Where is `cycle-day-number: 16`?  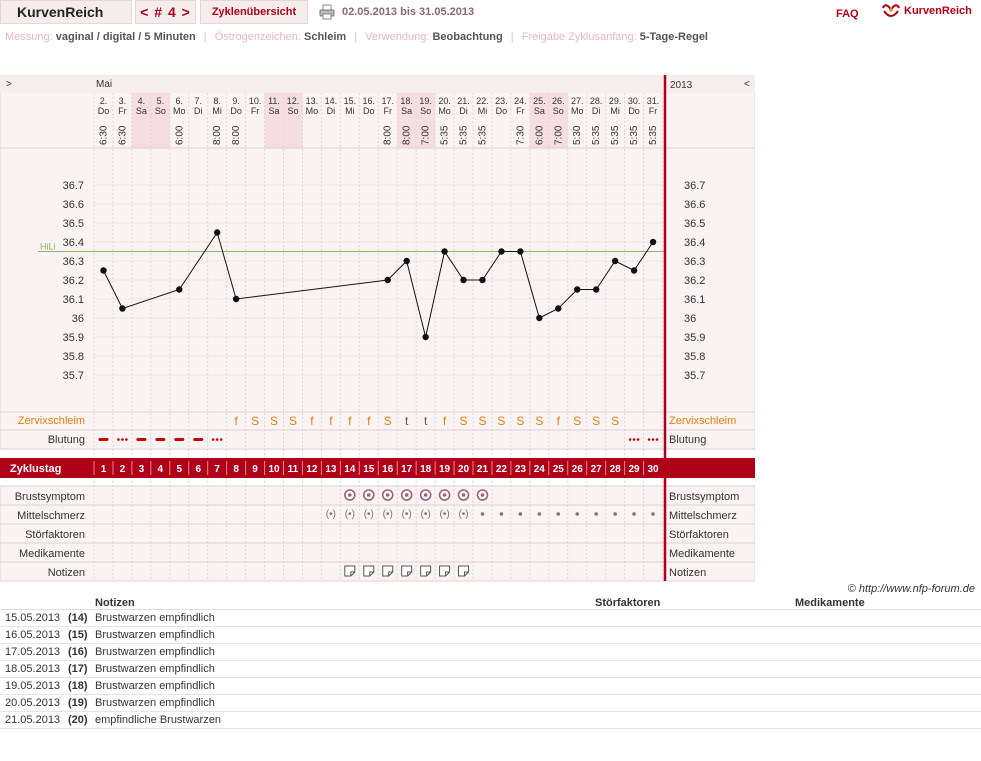
cycle-day-number: 16 is located at coordinates (388, 469).